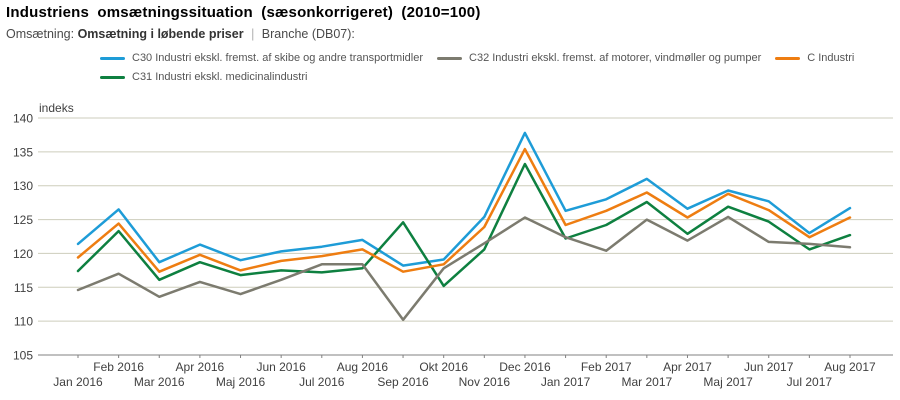  Describe the element at coordinates (788, 58) in the screenshot. I see `legend-swatch-c` at that location.